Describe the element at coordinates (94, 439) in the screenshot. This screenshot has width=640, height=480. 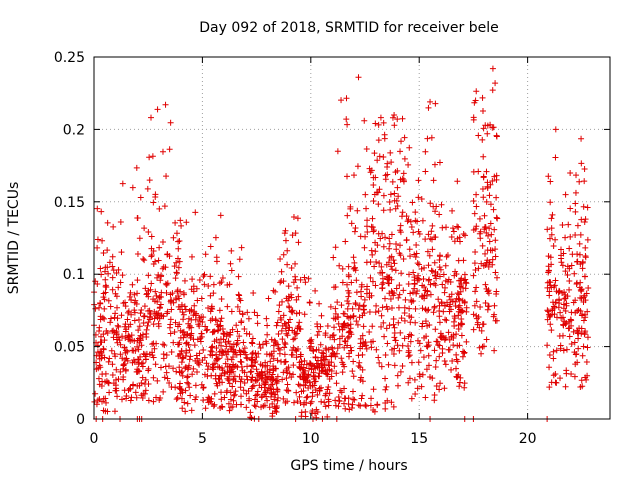
I see `x-tick-label: 0` at that location.